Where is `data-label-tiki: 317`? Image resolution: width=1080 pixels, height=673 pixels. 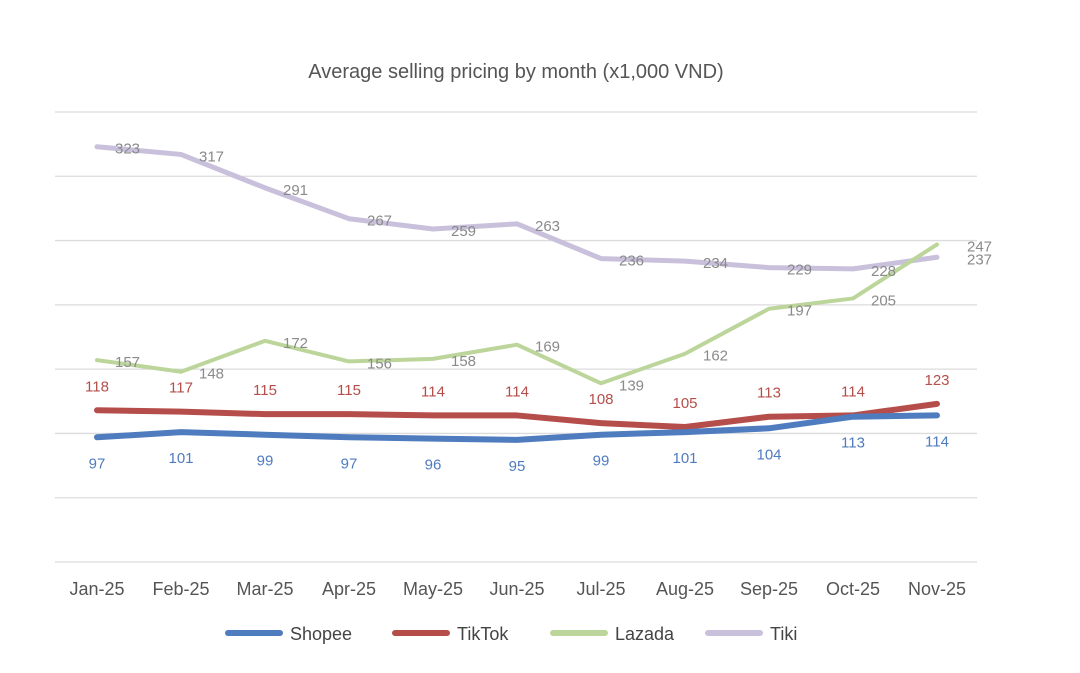
data-label-tiki: 317 is located at coordinates (211, 156).